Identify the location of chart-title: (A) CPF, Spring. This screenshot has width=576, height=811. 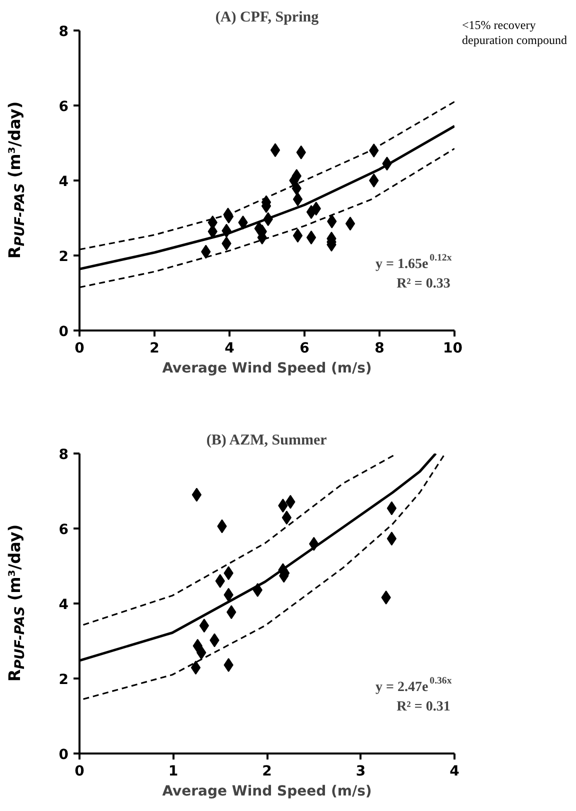
(267, 18).